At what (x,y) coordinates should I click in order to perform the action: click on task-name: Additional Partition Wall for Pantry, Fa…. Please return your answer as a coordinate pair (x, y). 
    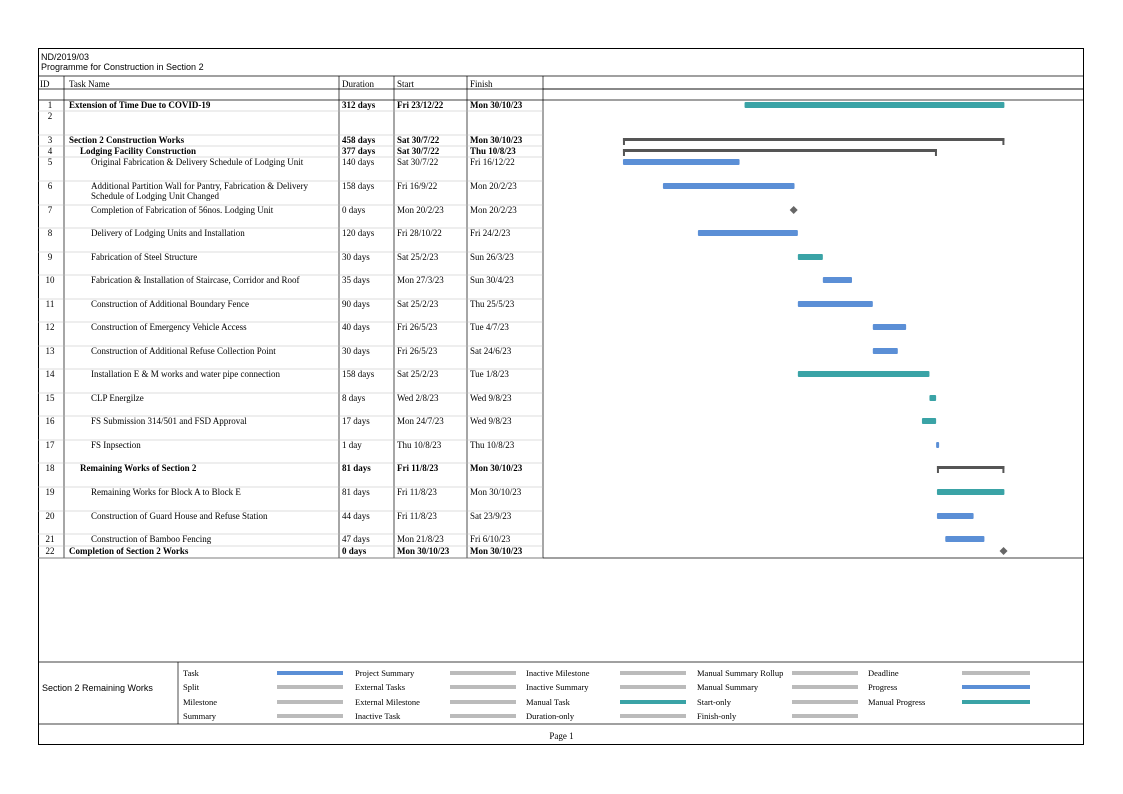
    Looking at the image, I should click on (199, 186).